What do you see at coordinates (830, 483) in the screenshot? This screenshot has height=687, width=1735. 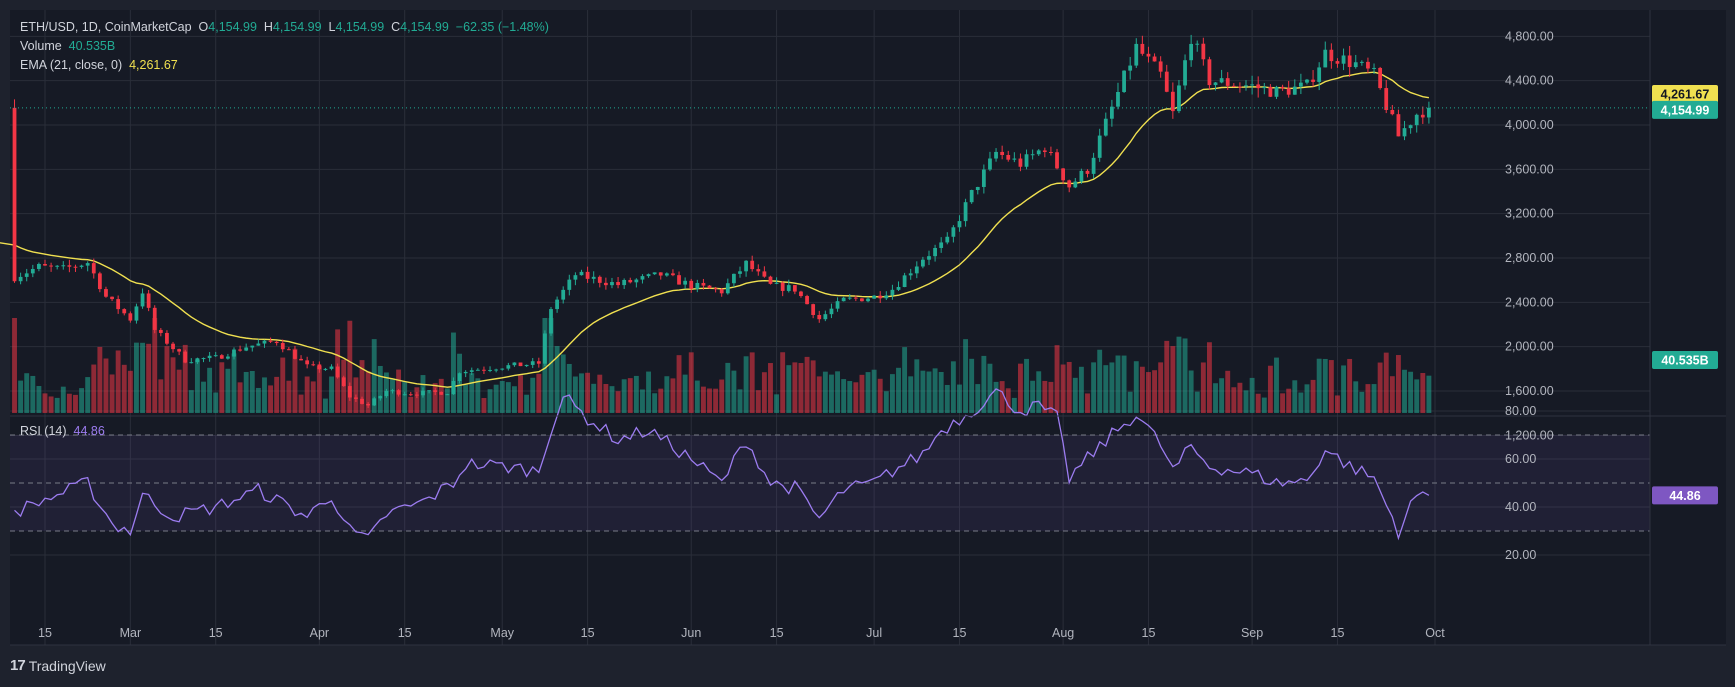 I see `rsi-band` at bounding box center [830, 483].